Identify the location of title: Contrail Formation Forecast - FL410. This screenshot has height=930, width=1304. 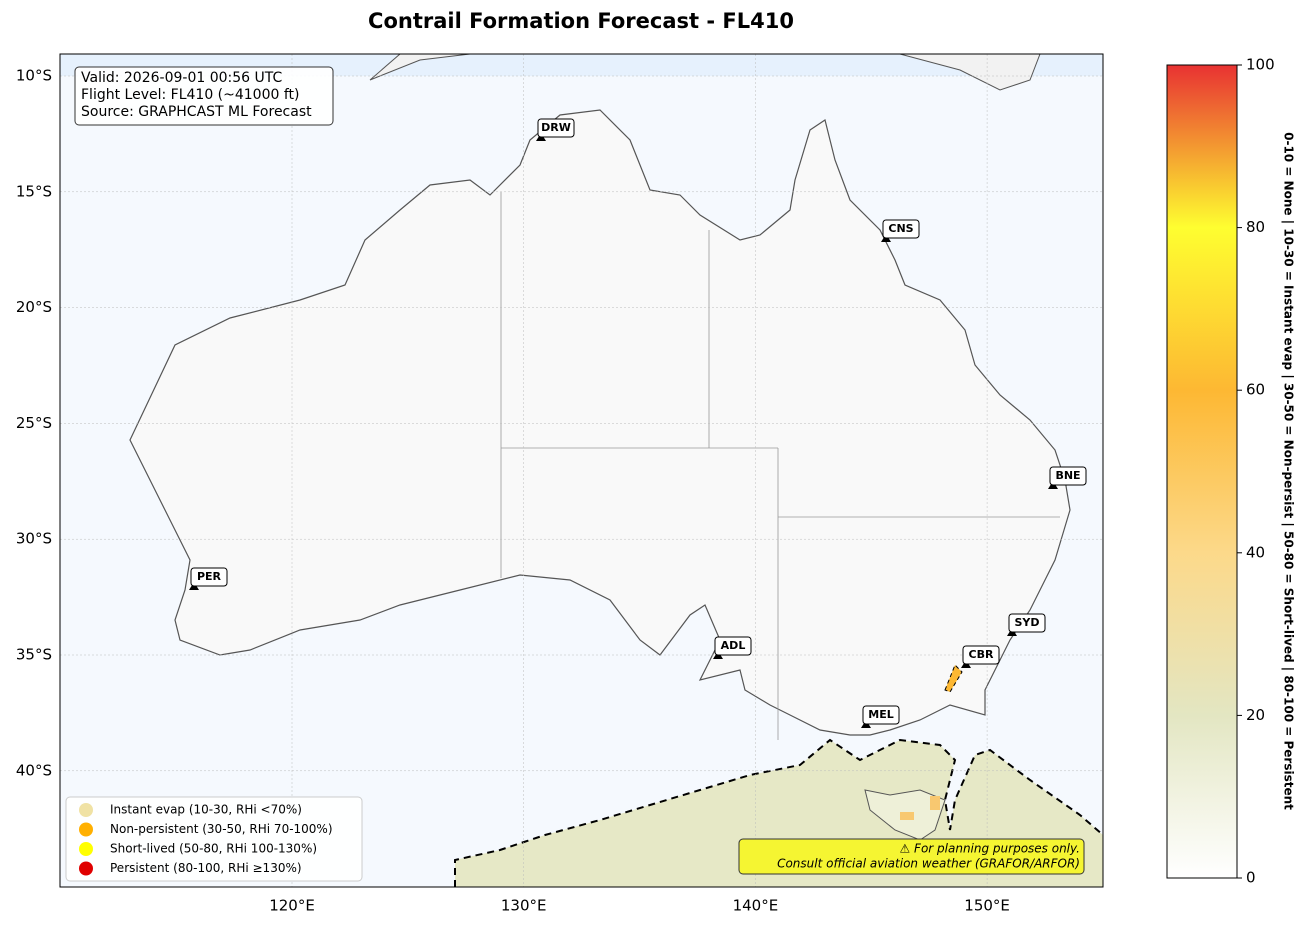
(581, 21).